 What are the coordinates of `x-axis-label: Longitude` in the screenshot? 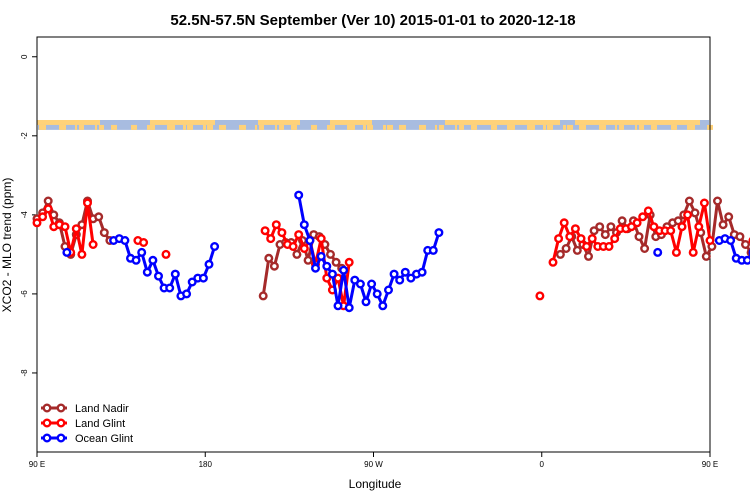 It's located at (375, 484).